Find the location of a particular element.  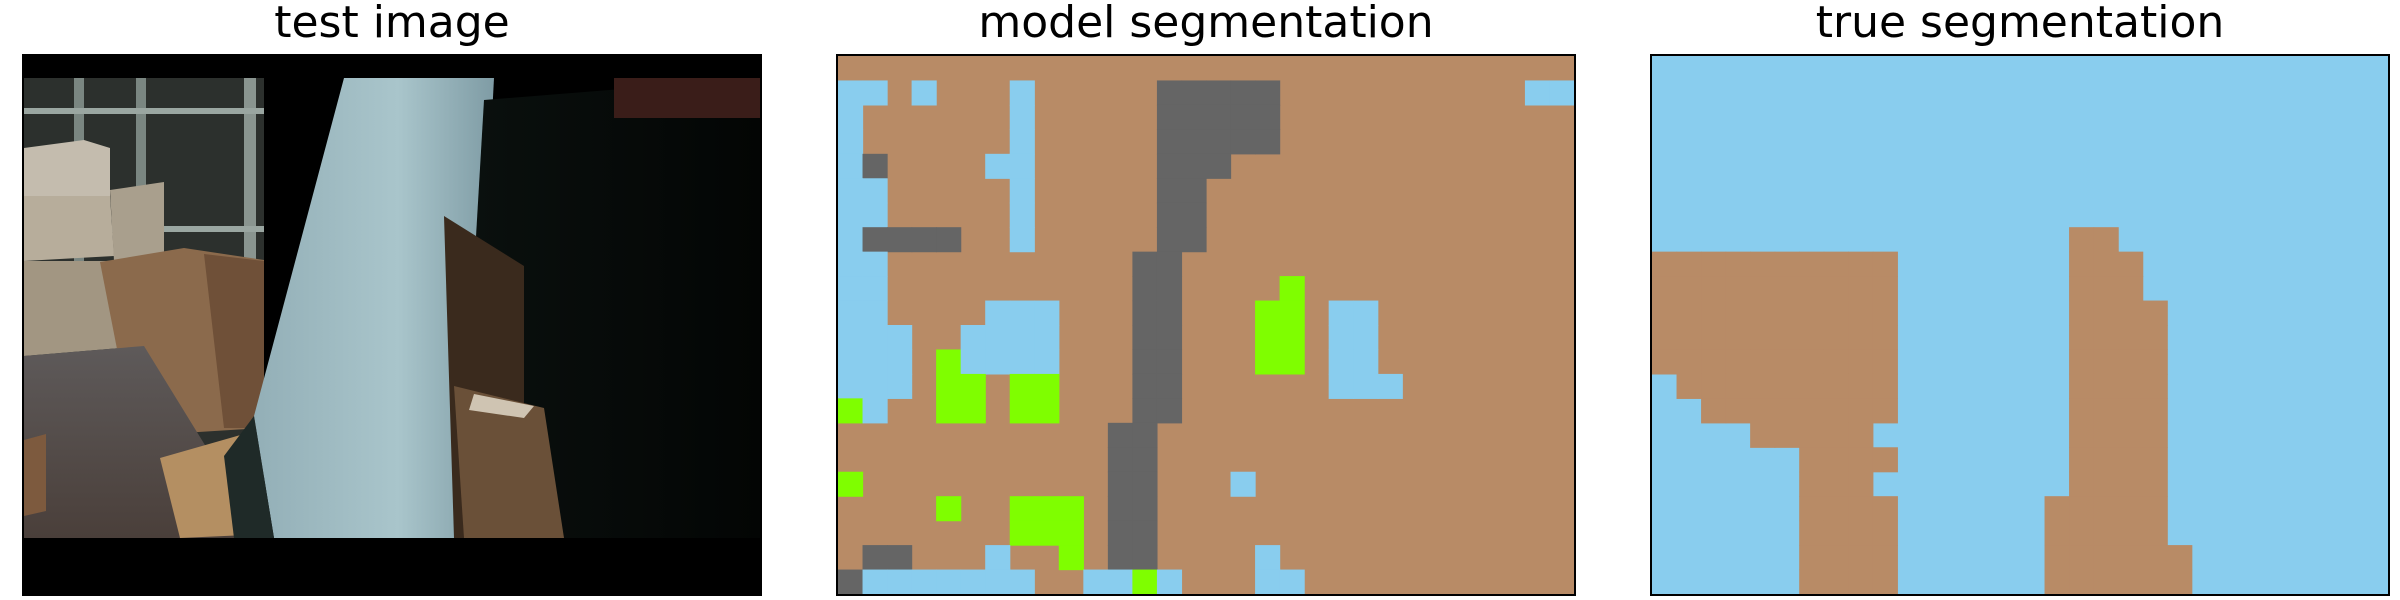

crate is located at coordinates (509, 462).